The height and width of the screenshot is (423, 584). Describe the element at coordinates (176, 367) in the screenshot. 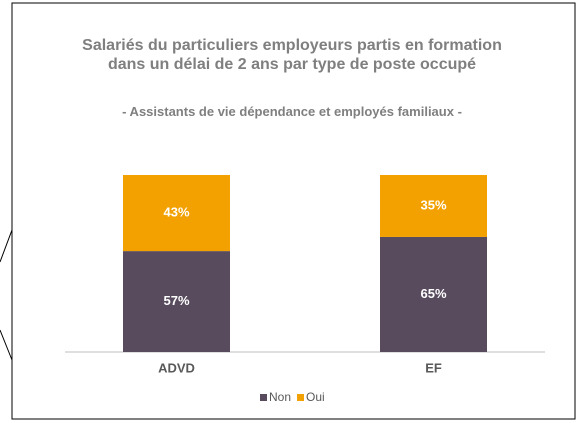

I see `x-tick-label: ADVD` at that location.